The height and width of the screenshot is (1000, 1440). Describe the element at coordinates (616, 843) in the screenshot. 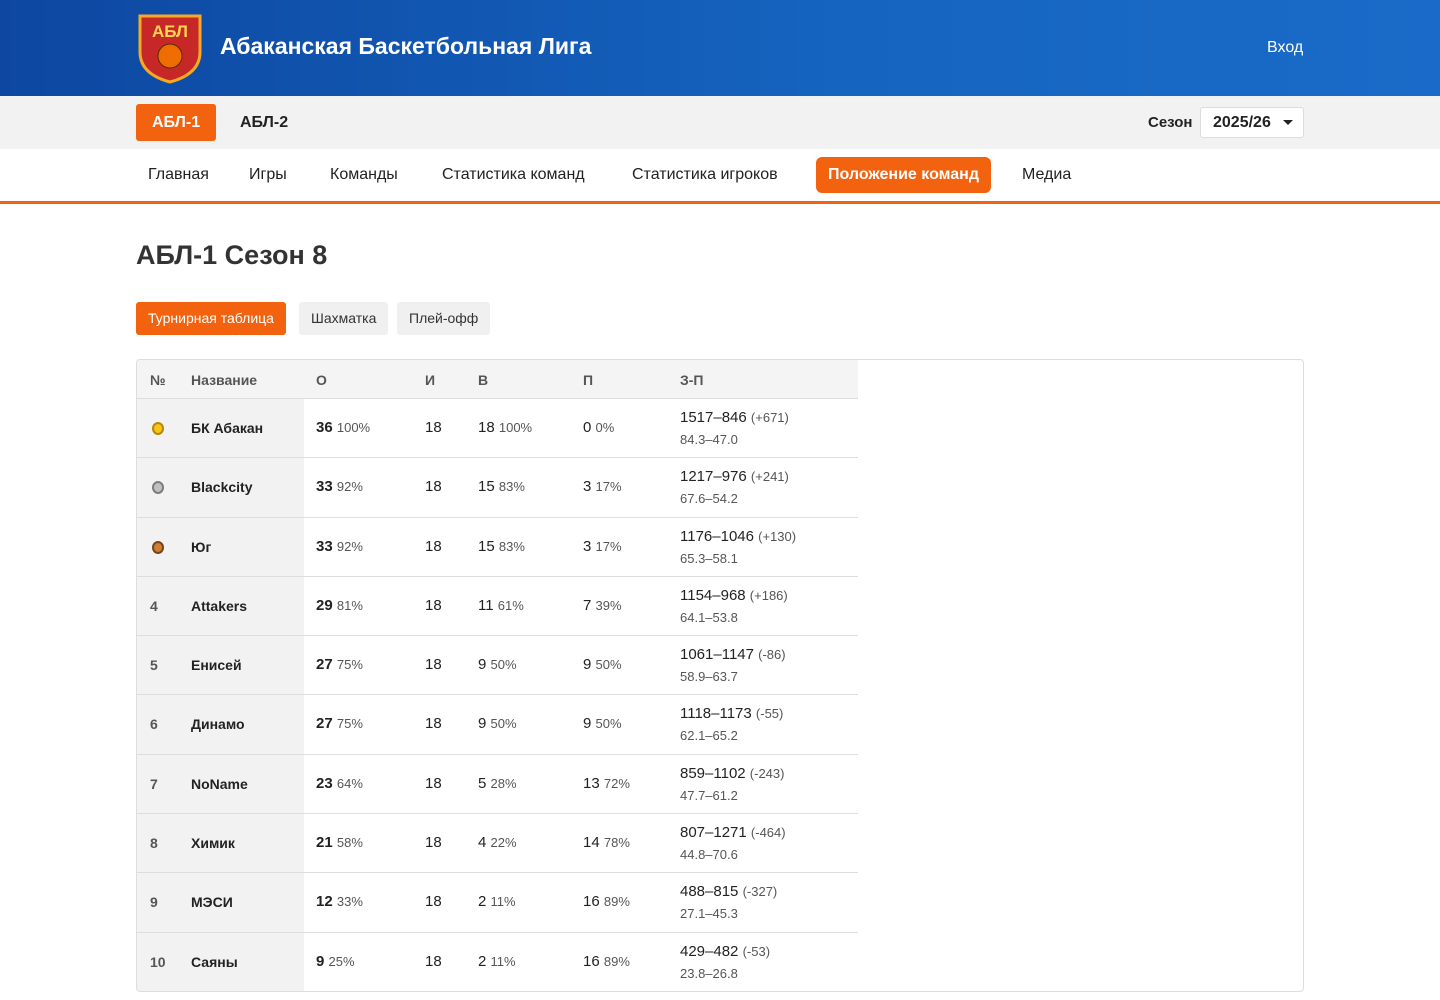

I see `cell-percent: 78%` at that location.